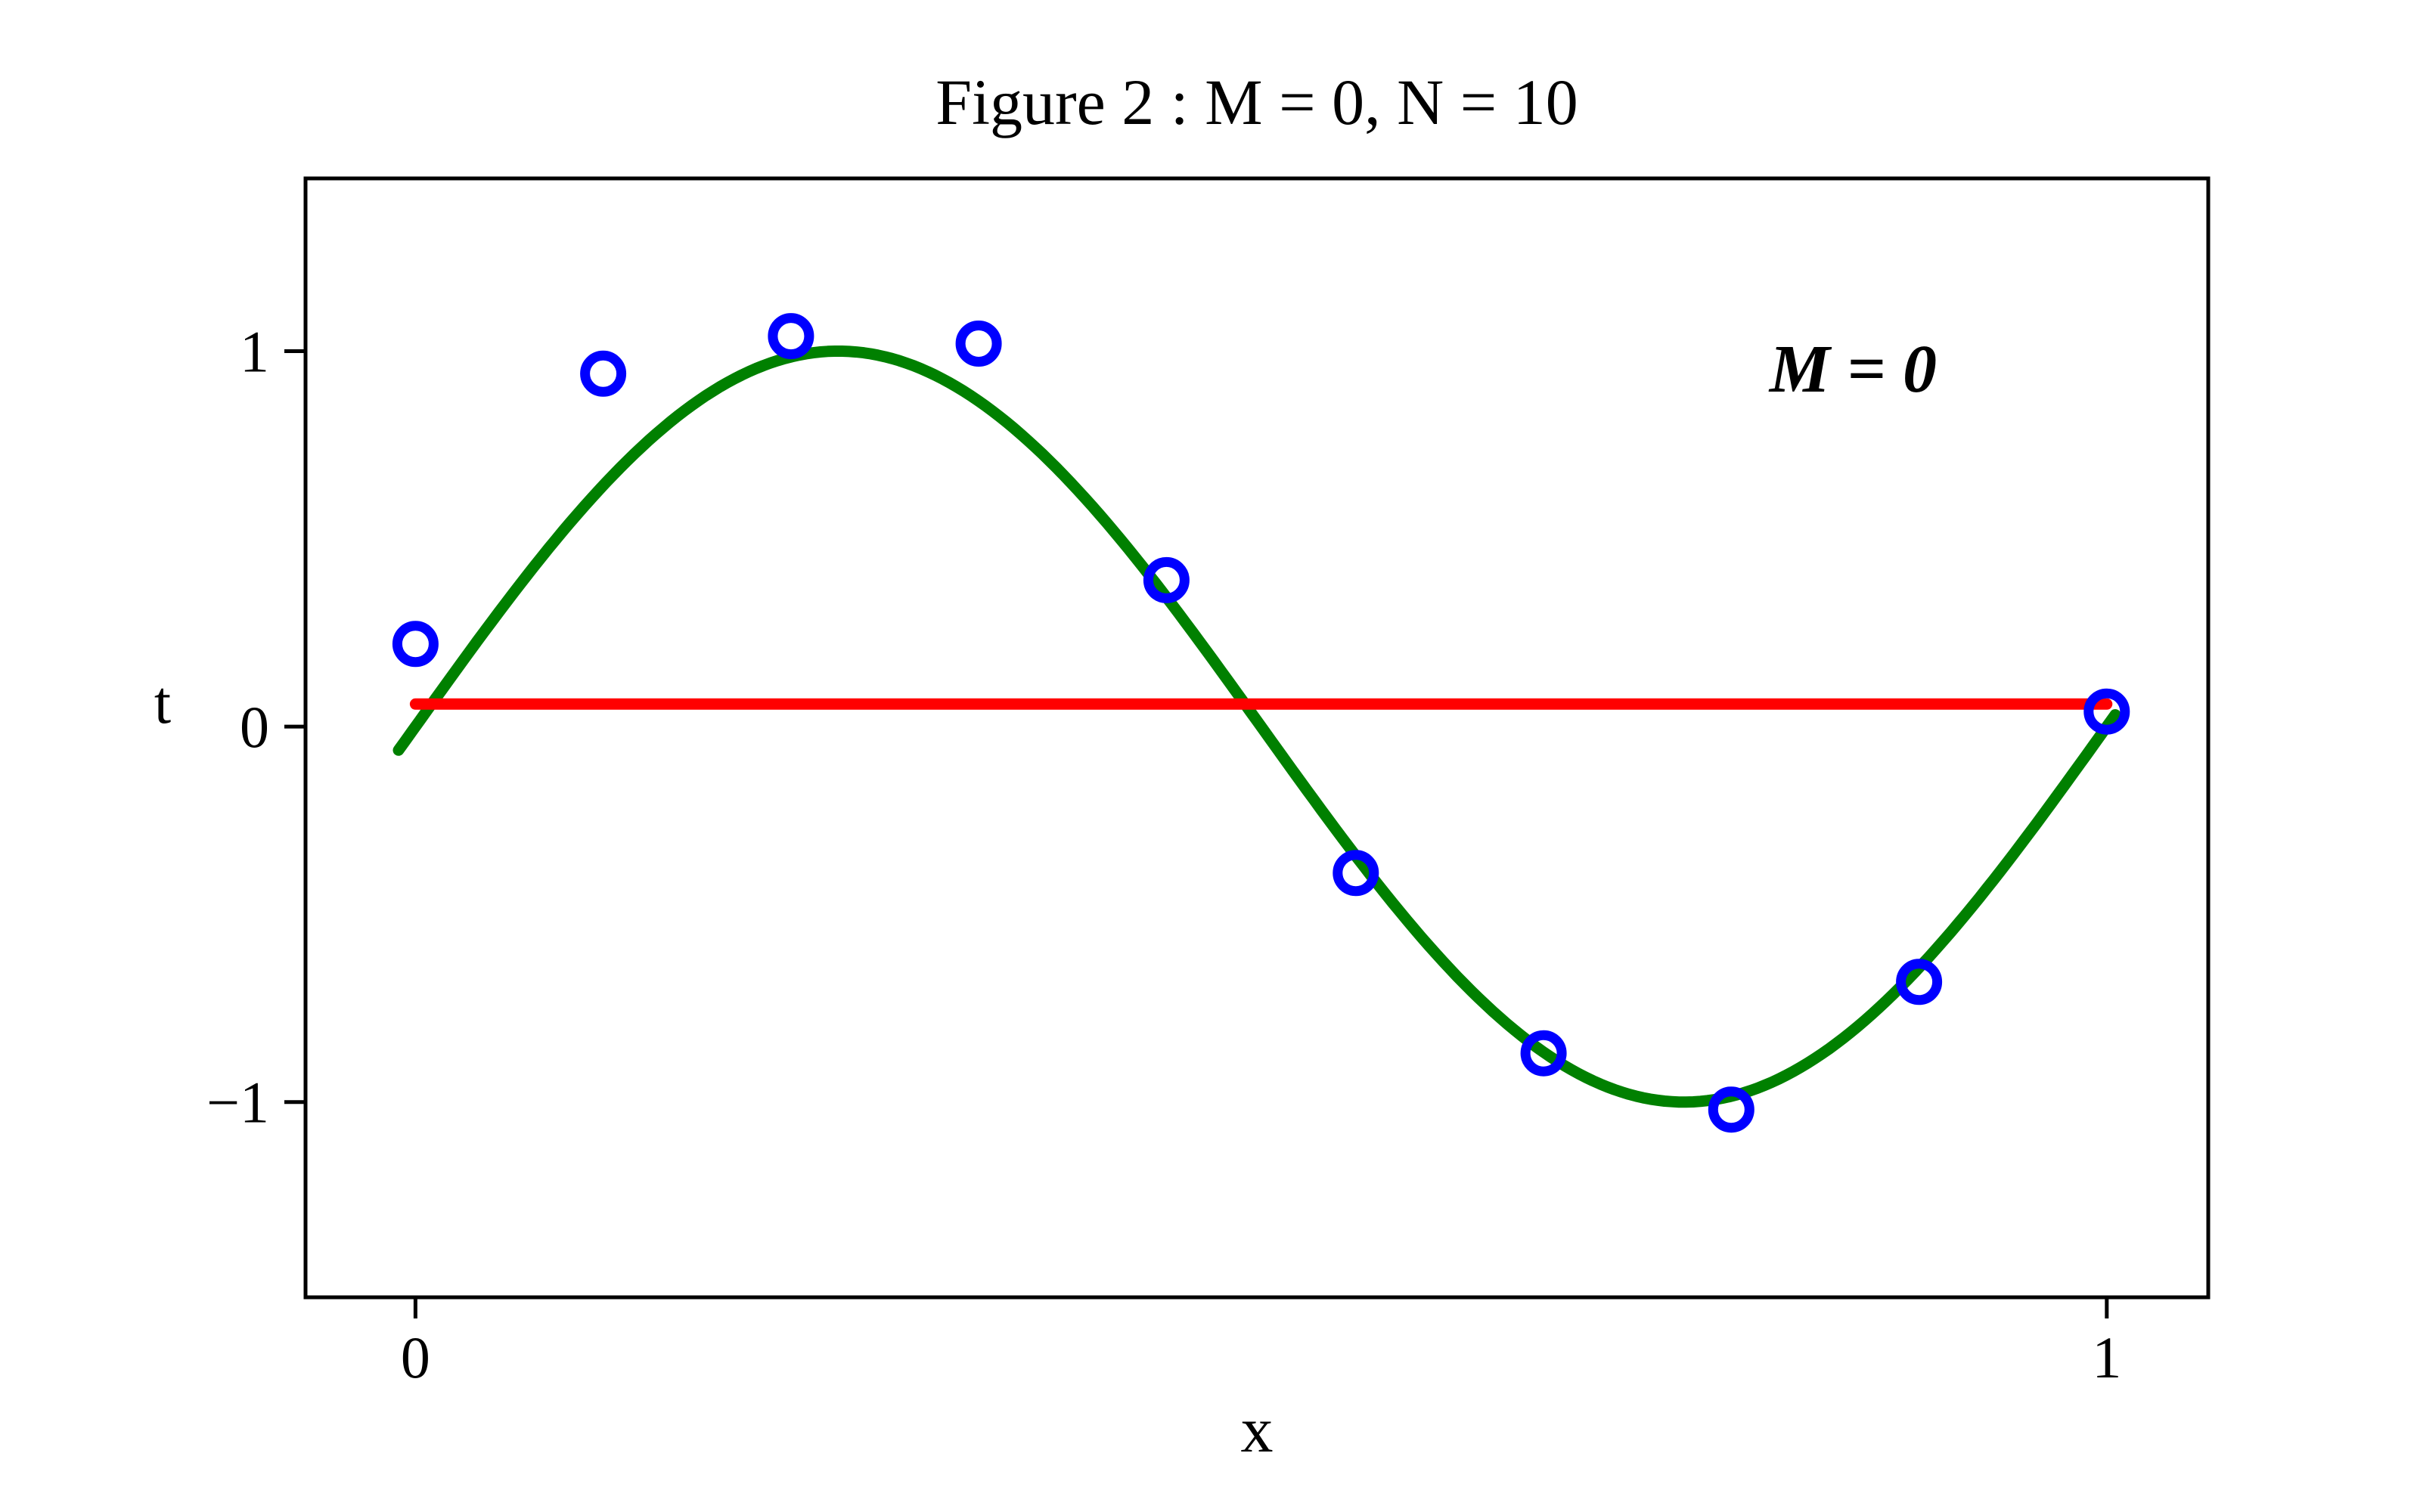 The image size is (2420, 1512). Describe the element at coordinates (1853, 369) in the screenshot. I see `annotation-text: M = 0` at that location.